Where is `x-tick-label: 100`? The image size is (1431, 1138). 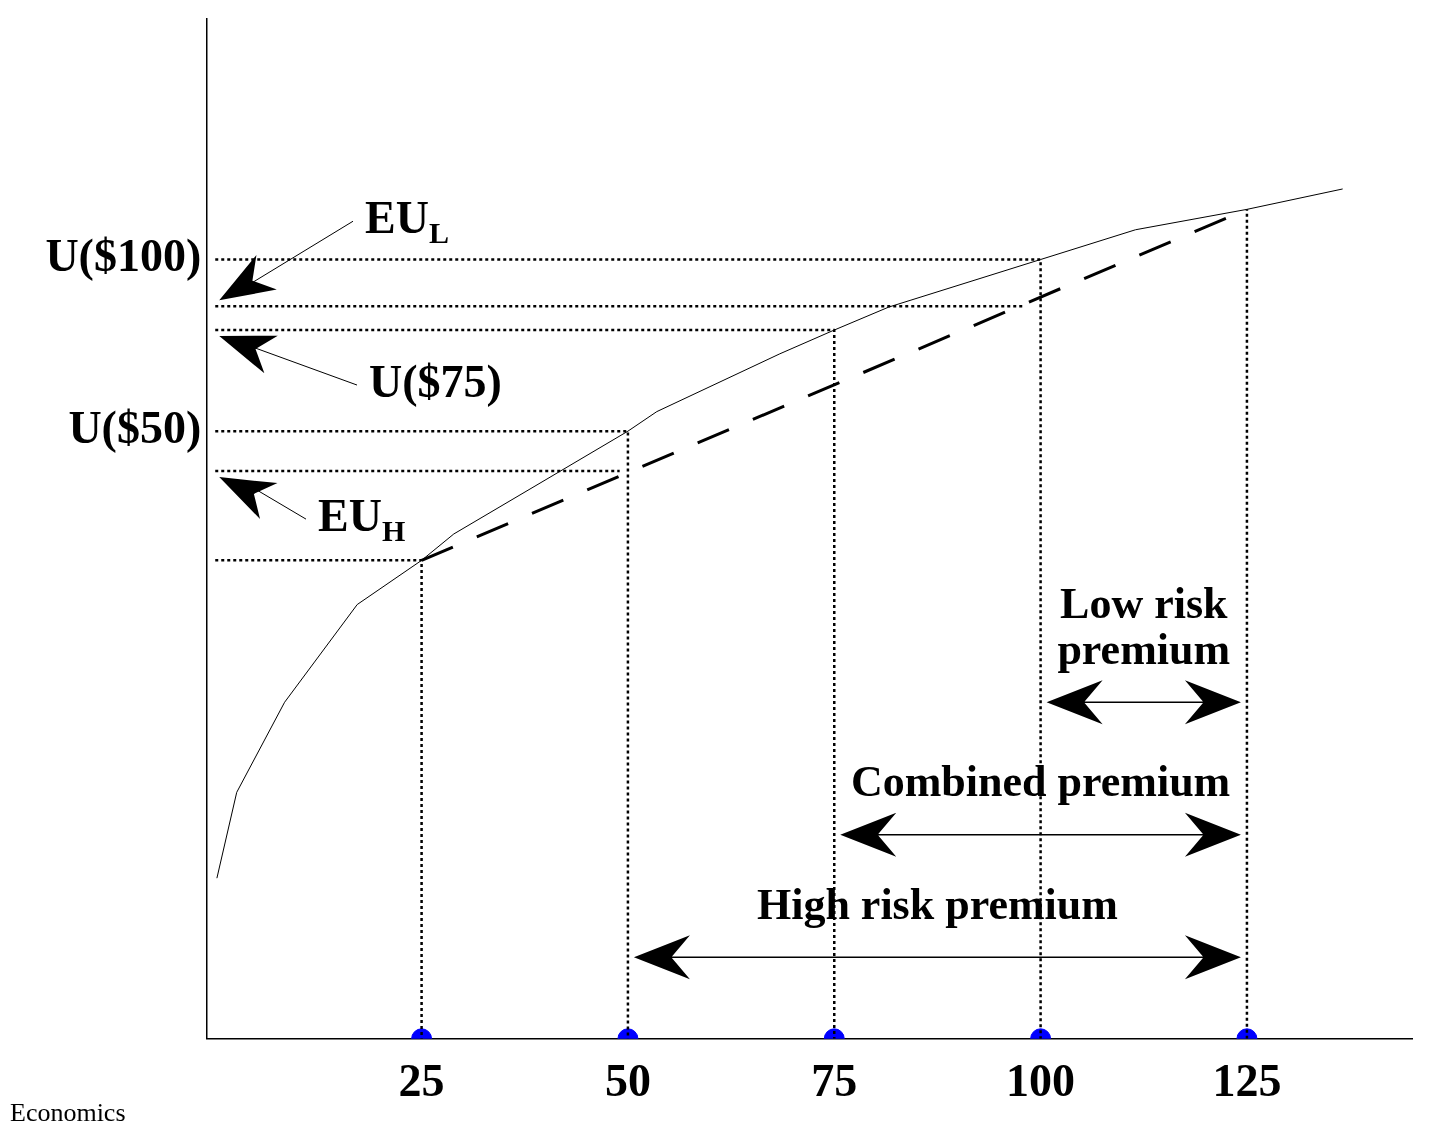 x-tick-label: 100 is located at coordinates (1041, 1081).